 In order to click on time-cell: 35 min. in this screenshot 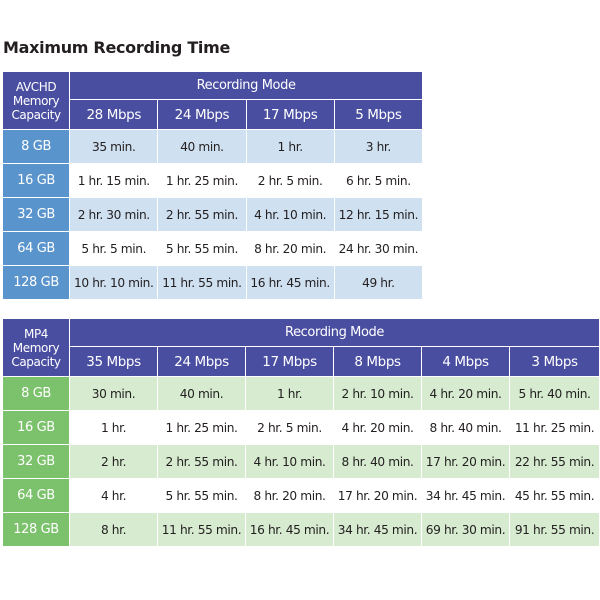, I will do `click(114, 146)`.